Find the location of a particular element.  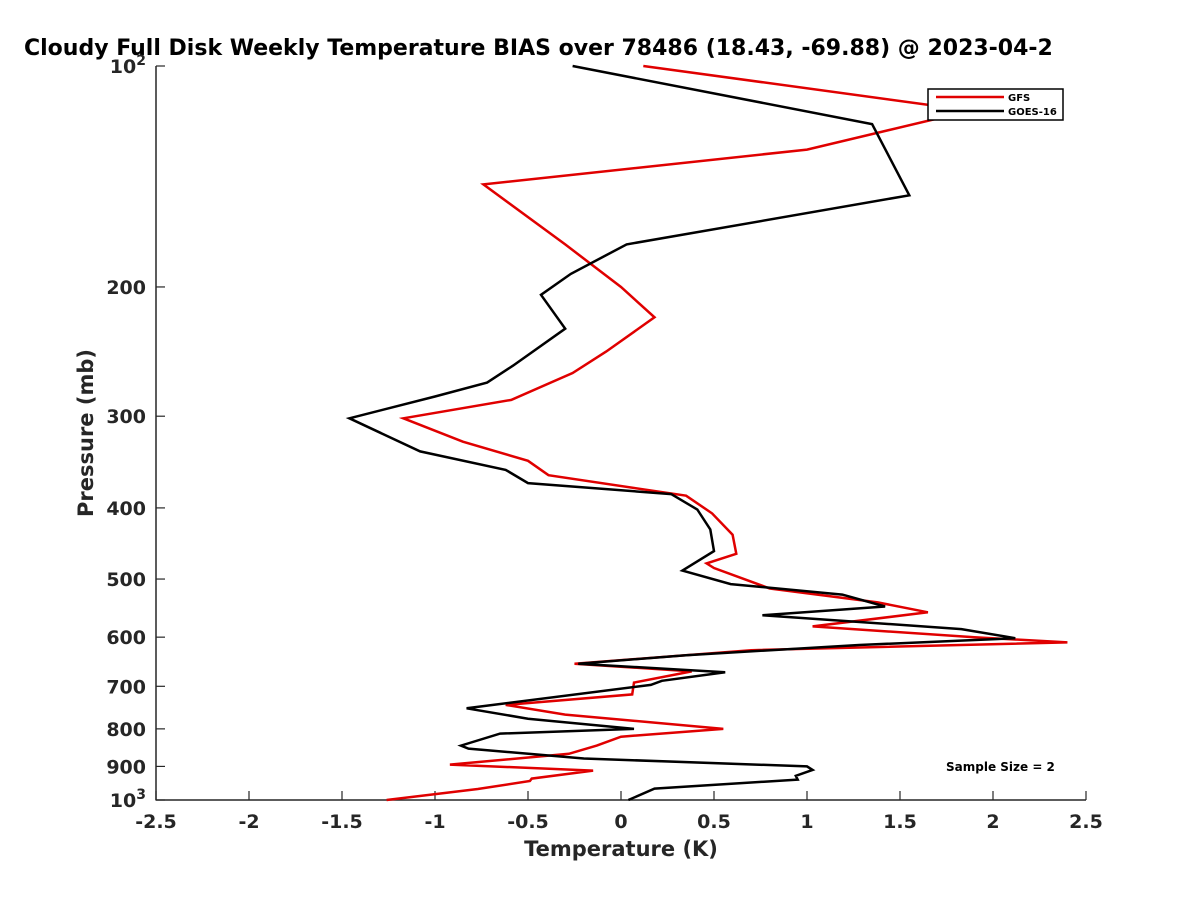

y-tick-label: 300 is located at coordinates (126, 417).